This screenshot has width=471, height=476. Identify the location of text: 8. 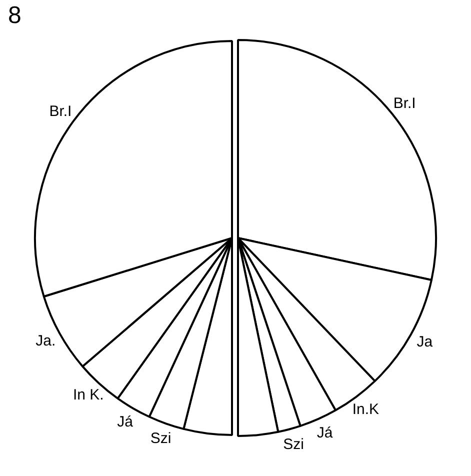
(15, 16).